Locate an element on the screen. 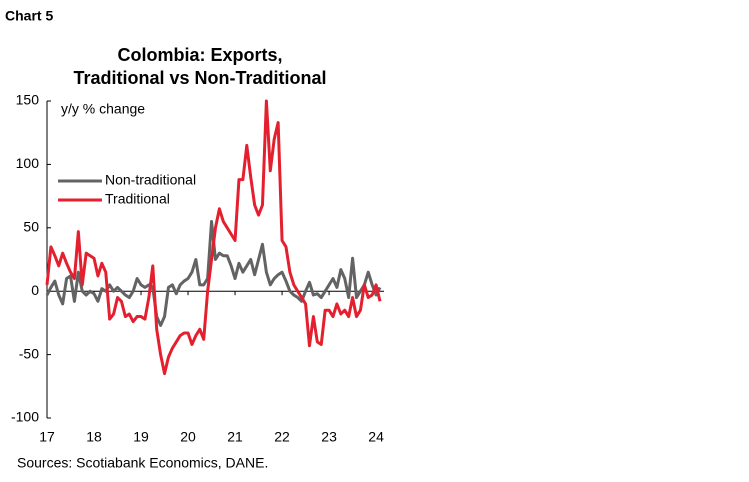  x-tick-label: 17 is located at coordinates (47, 437).